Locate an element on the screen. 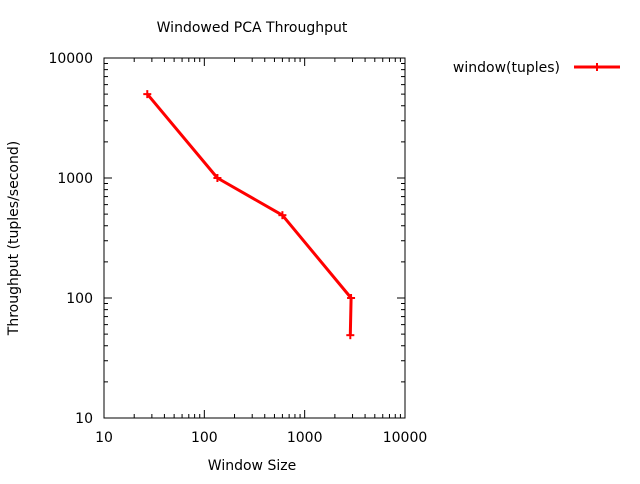 The height and width of the screenshot is (484, 640). y-tick-label: 100 is located at coordinates (79, 299).